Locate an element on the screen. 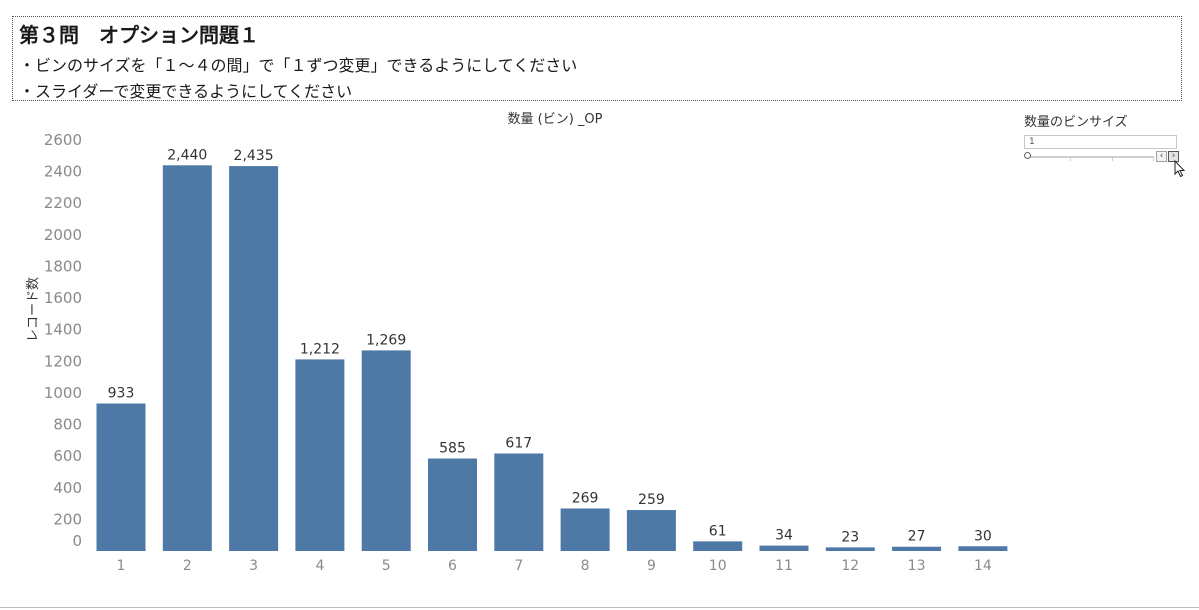 The image size is (1199, 610). y-tick-label: 1600 is located at coordinates (63, 298).